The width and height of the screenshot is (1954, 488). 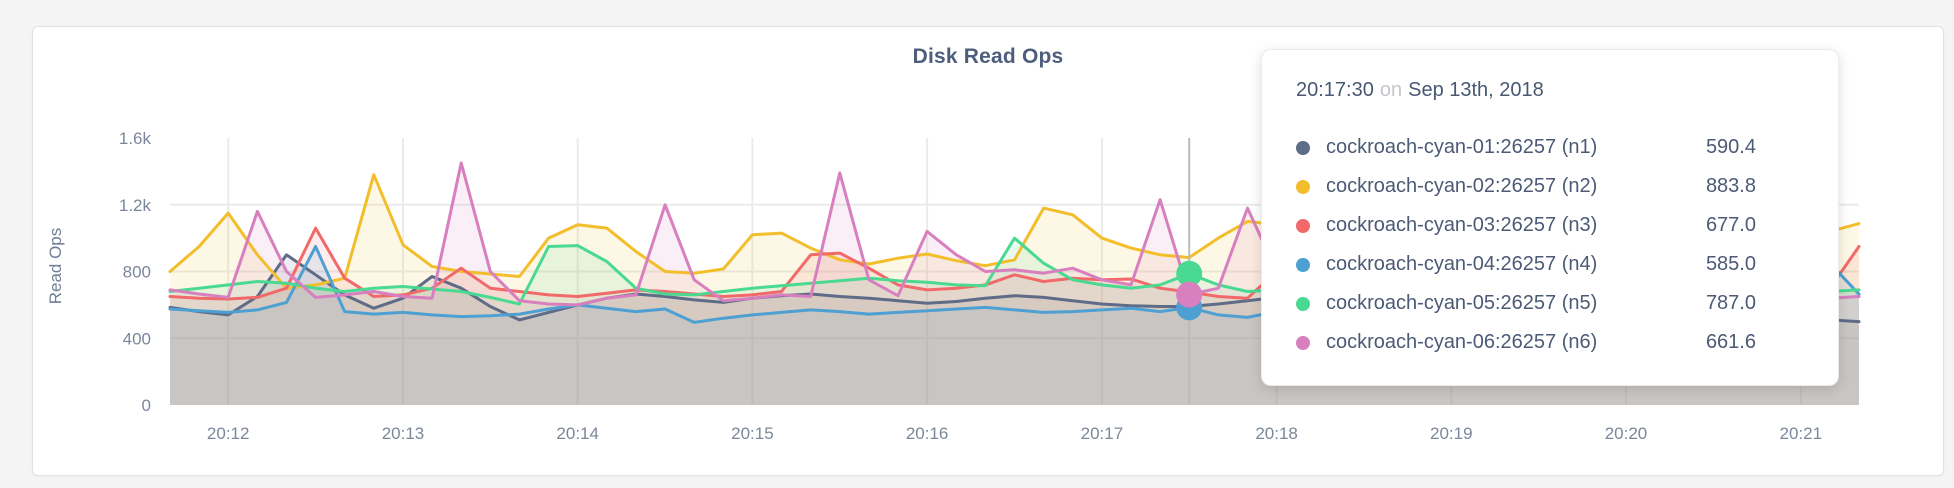 What do you see at coordinates (1567, 90) in the screenshot?
I see `tooltip-header: 20:17:30 on Sep 13th, 2018` at bounding box center [1567, 90].